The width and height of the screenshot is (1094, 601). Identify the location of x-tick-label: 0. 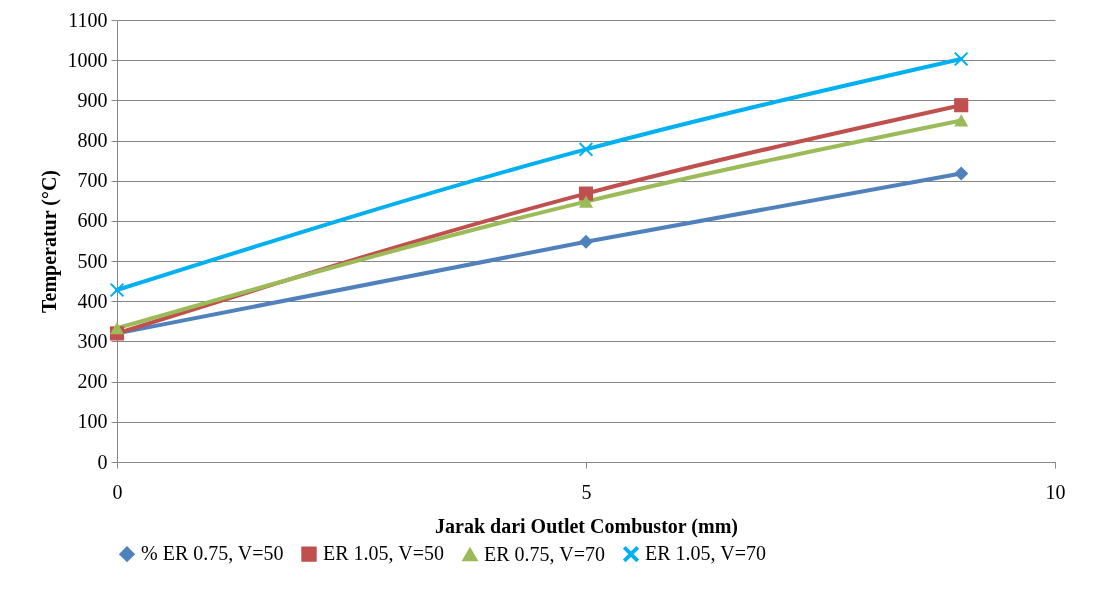
(117, 491).